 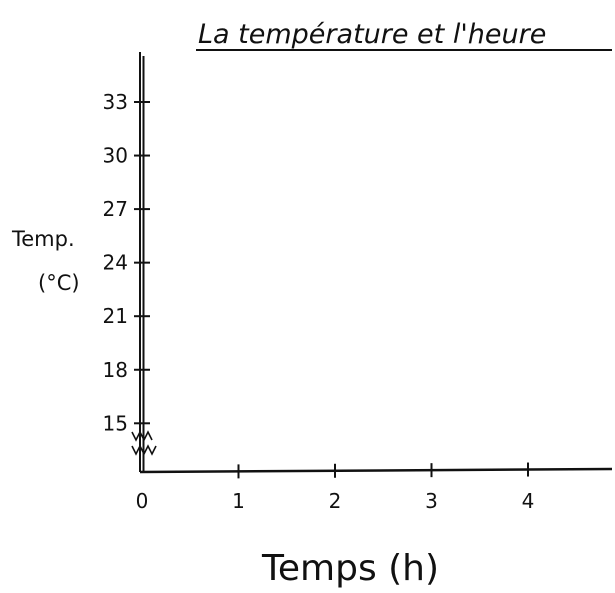 I want to click on x-tick-label-2: 2, so click(x=335, y=501).